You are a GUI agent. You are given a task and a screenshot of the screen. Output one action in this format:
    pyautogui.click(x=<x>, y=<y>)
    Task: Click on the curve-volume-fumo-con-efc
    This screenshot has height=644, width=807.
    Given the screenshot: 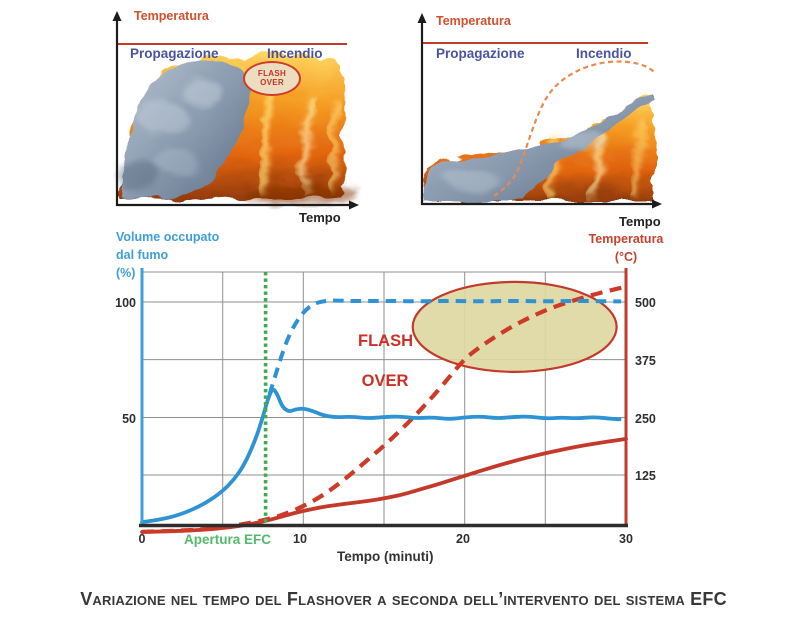 What is the action you would take?
    pyautogui.click(x=381, y=455)
    